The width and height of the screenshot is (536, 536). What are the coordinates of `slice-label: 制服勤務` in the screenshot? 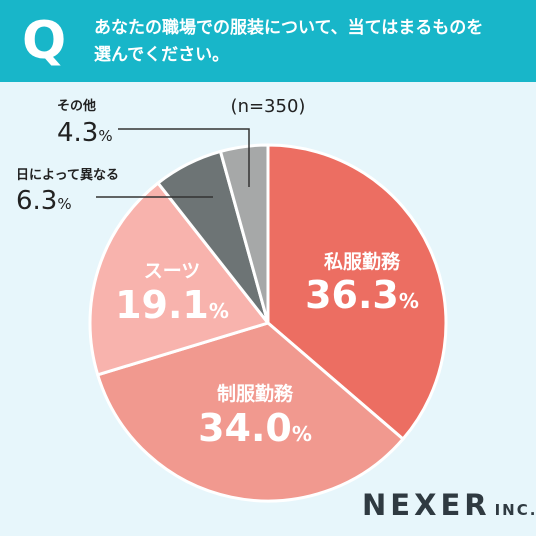 It's located at (255, 393).